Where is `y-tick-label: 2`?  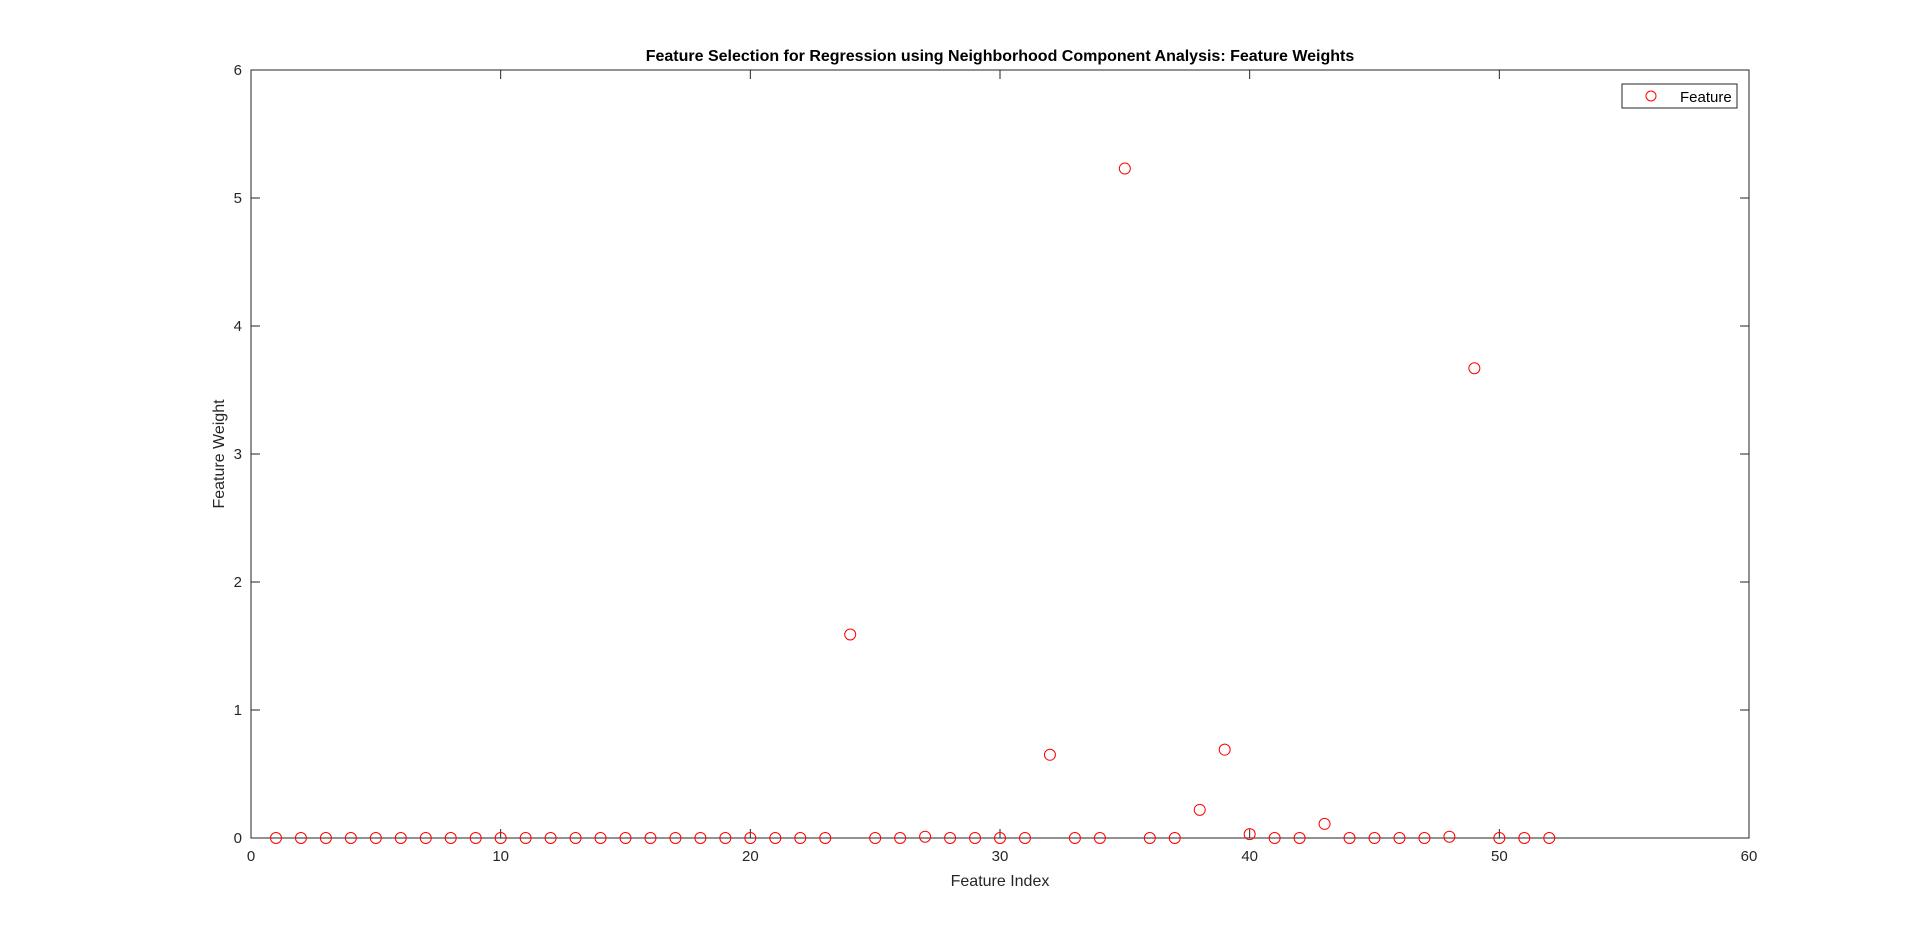 y-tick-label: 2 is located at coordinates (238, 582).